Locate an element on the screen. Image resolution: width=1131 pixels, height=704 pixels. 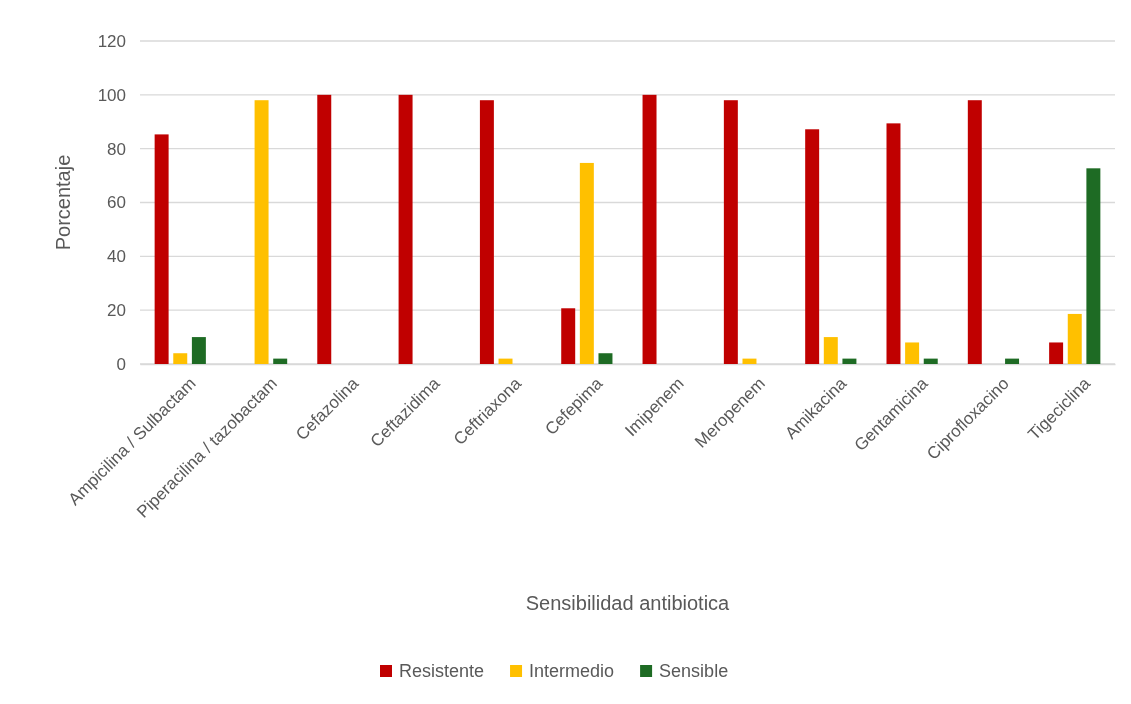
y-tick-label: 80 is located at coordinates (116, 149).